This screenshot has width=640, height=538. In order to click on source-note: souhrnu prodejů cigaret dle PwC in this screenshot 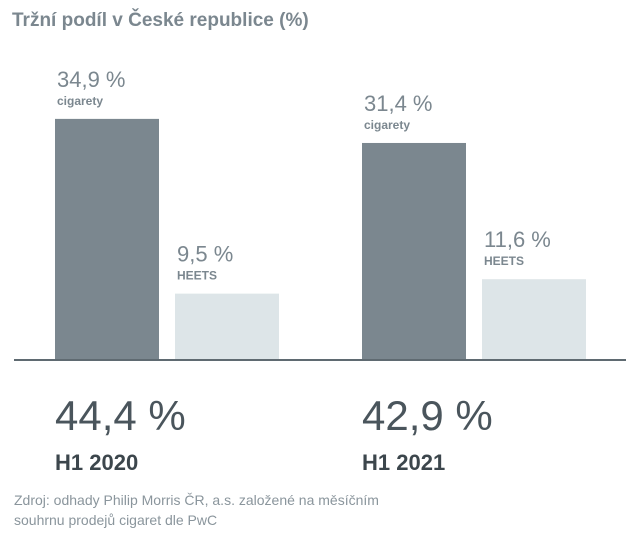, I will do `click(115, 520)`.